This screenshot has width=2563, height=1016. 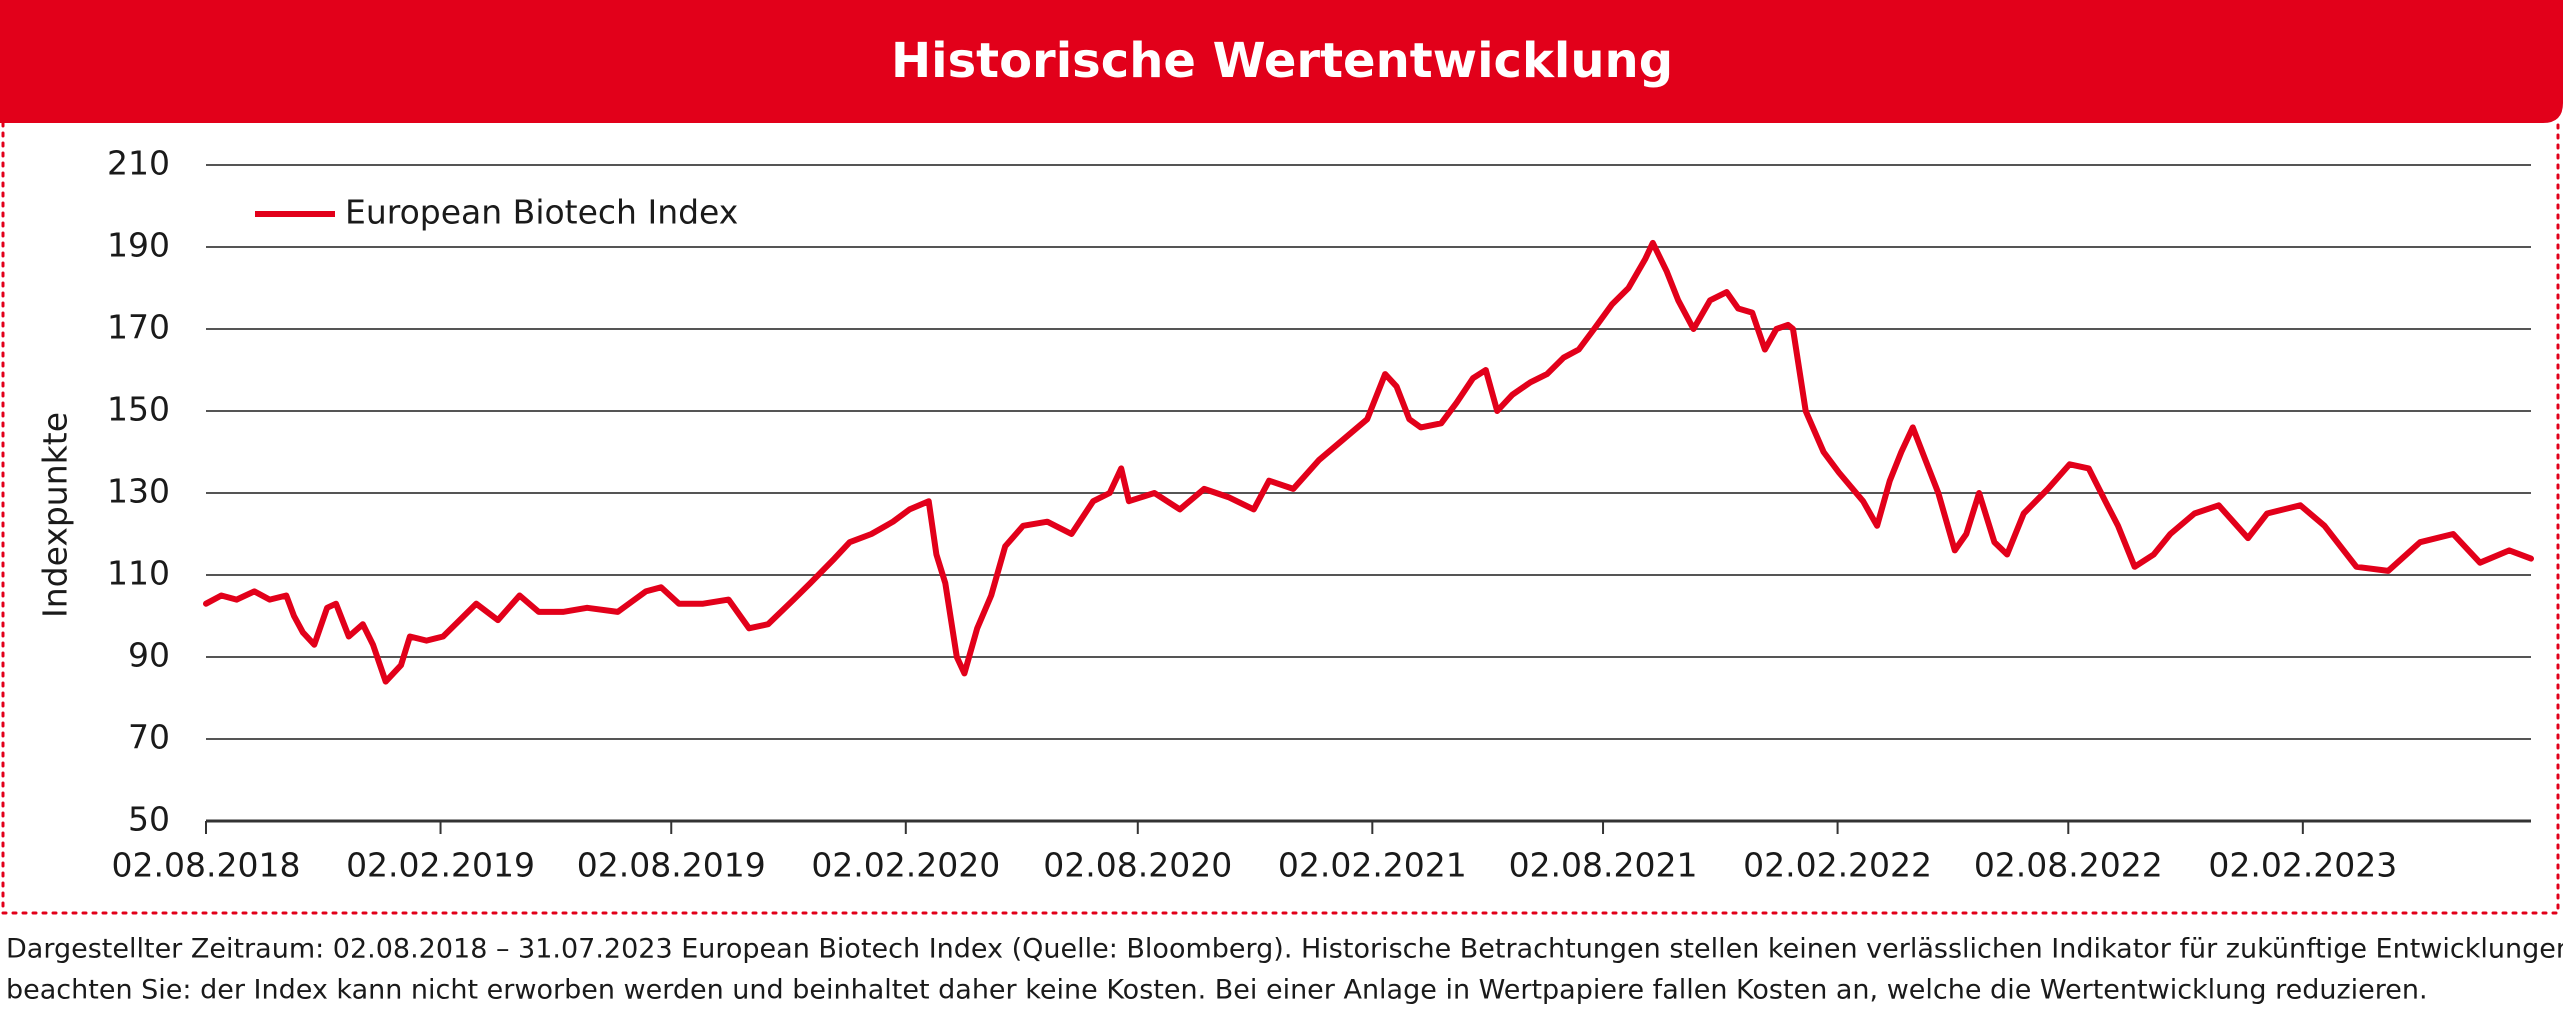 I want to click on header-bar, so click(x=1281, y=61).